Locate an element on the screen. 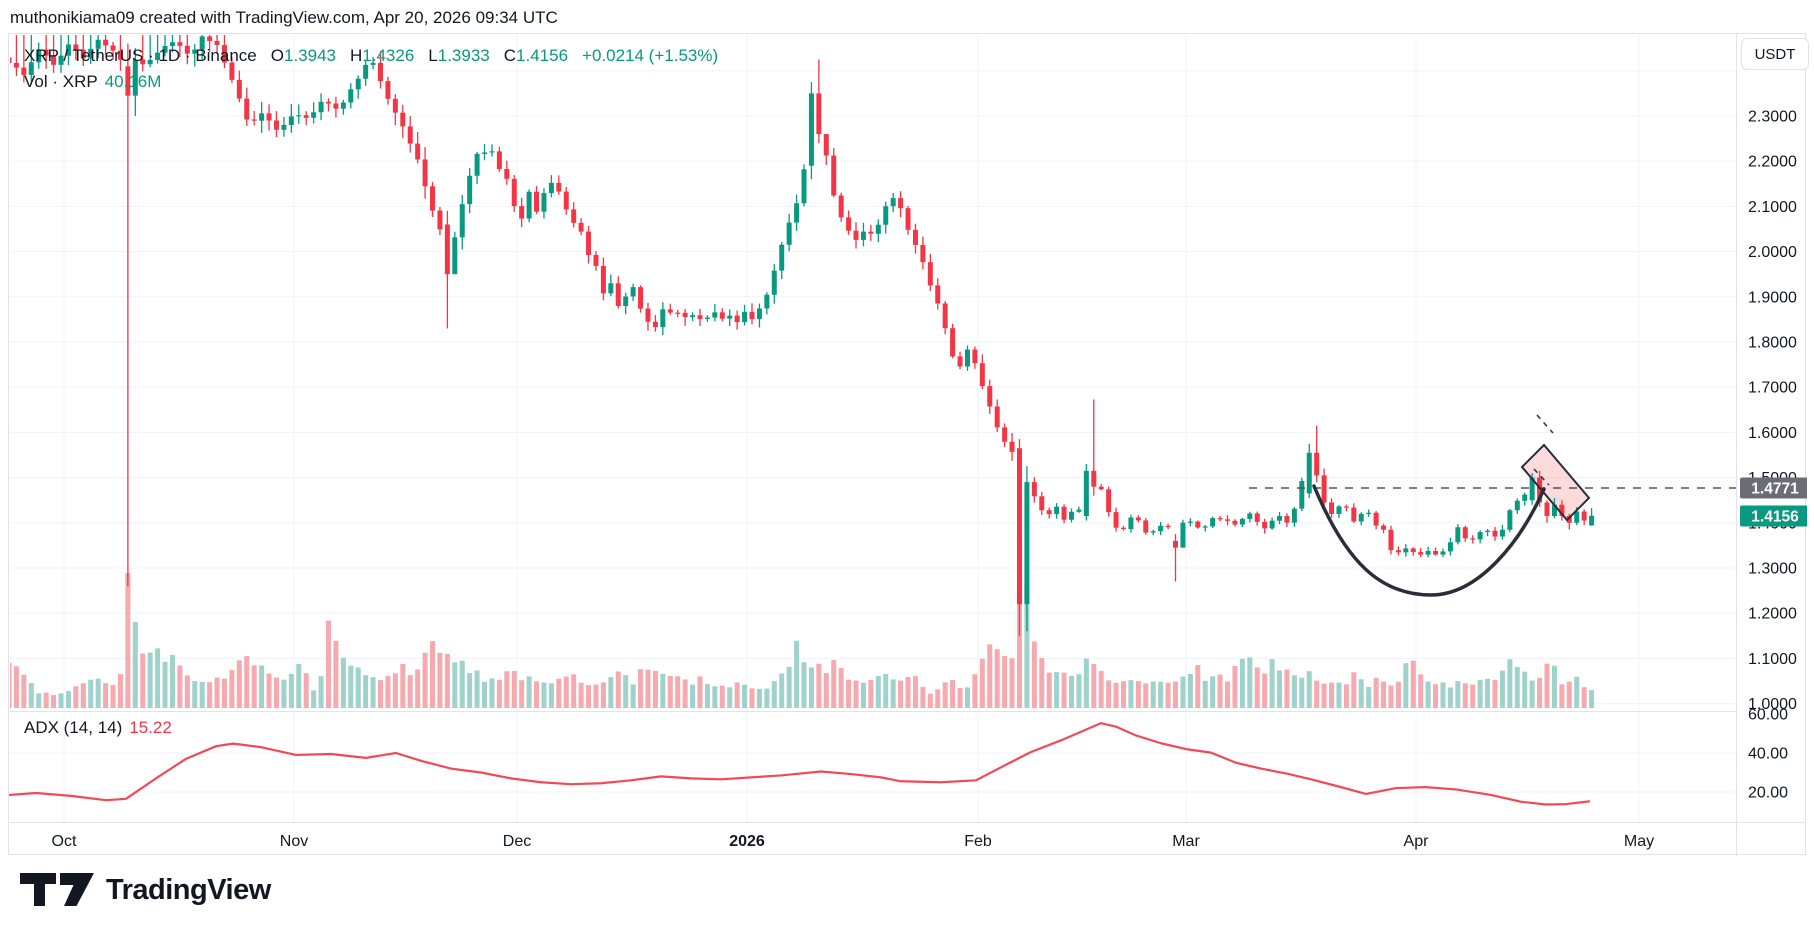  price-tick-label: 2.2000 is located at coordinates (1772, 162).